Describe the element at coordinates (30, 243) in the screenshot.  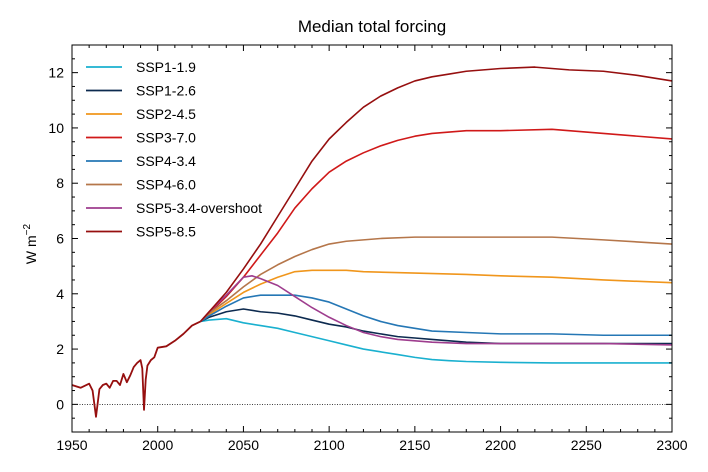
I see `y-axis-label: W m−2` at that location.